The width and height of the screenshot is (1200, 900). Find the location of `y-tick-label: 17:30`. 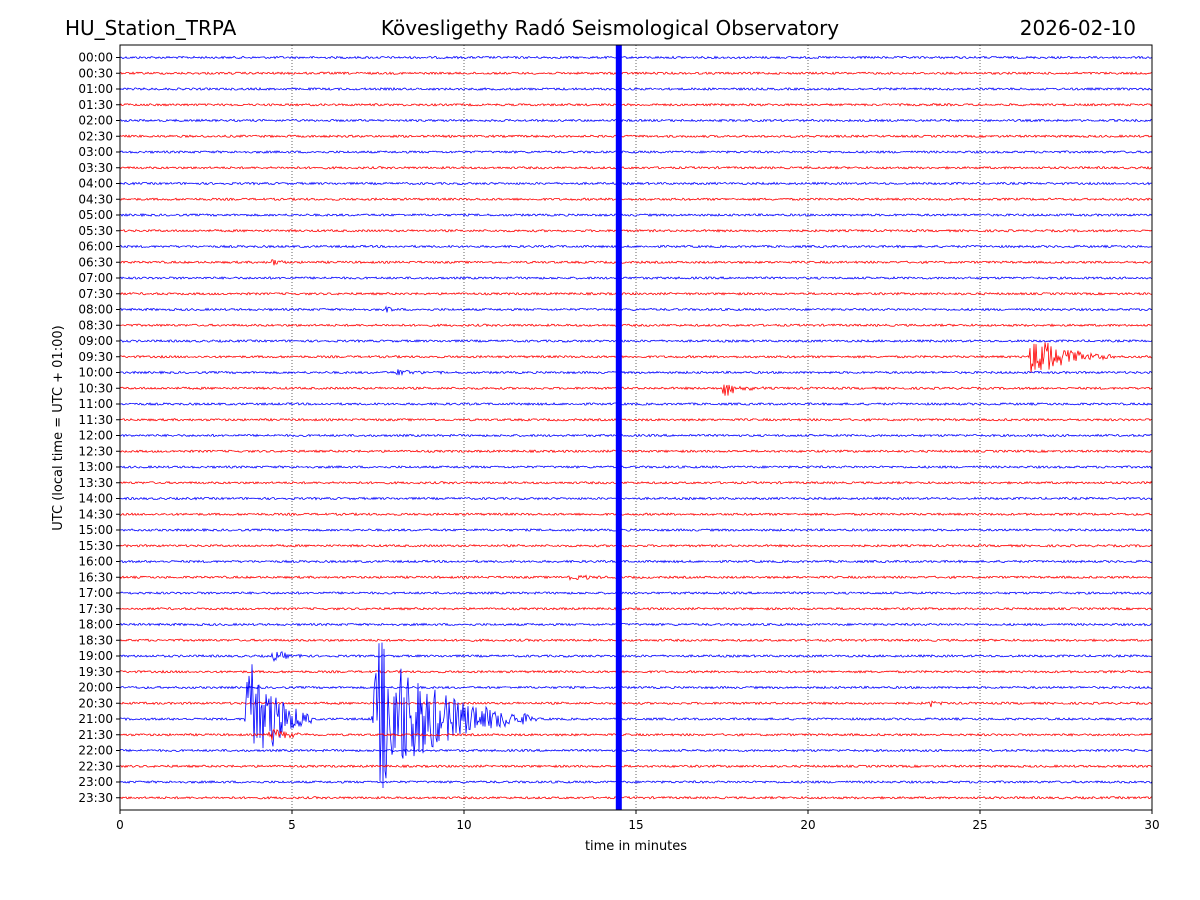

y-tick-label: 17:30 is located at coordinates (95, 609).